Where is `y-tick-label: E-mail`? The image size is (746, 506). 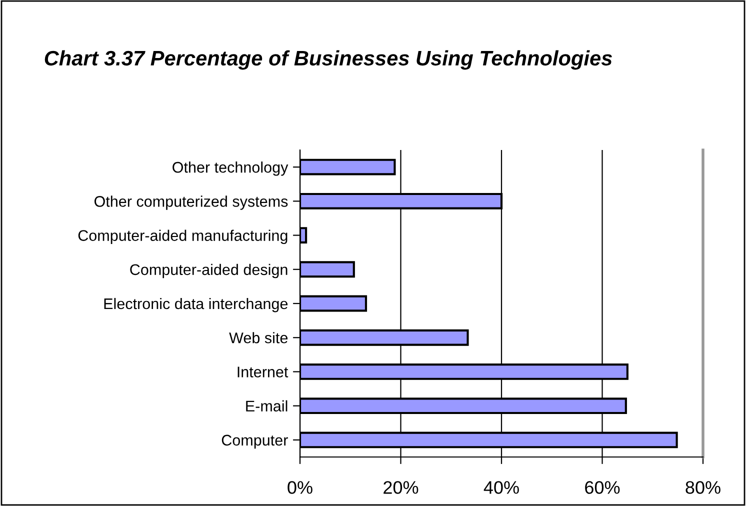
y-tick-label: E-mail is located at coordinates (267, 406).